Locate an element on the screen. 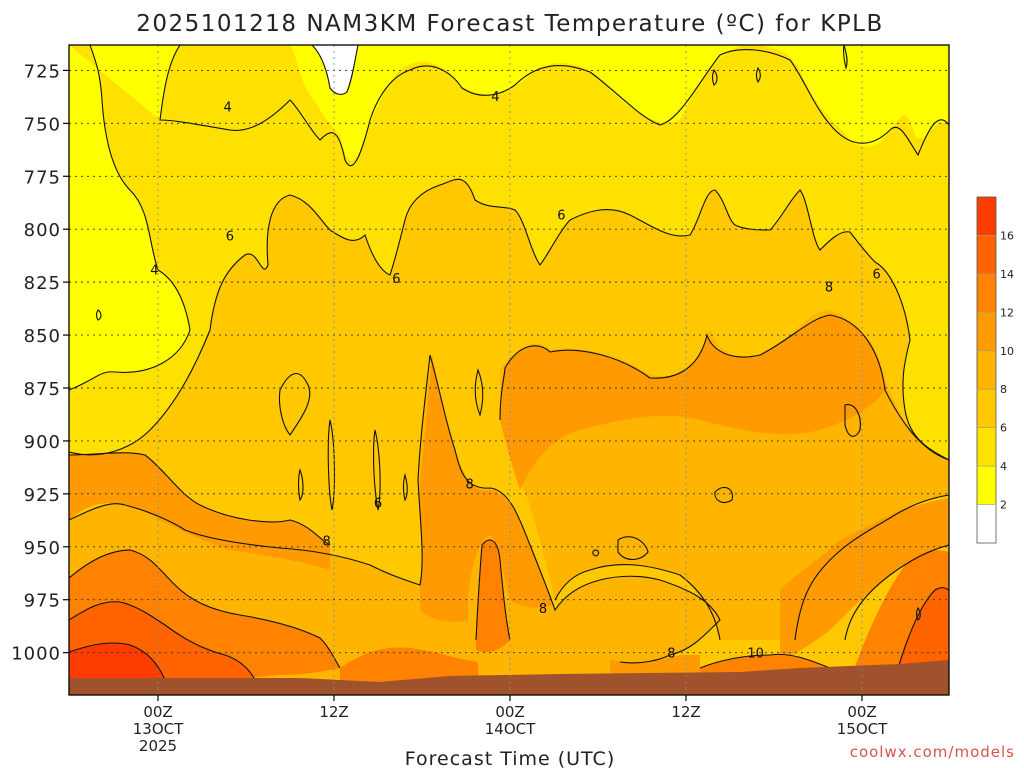 This screenshot has height=768, width=1024. contour-4-upper is located at coordinates (554, 106).